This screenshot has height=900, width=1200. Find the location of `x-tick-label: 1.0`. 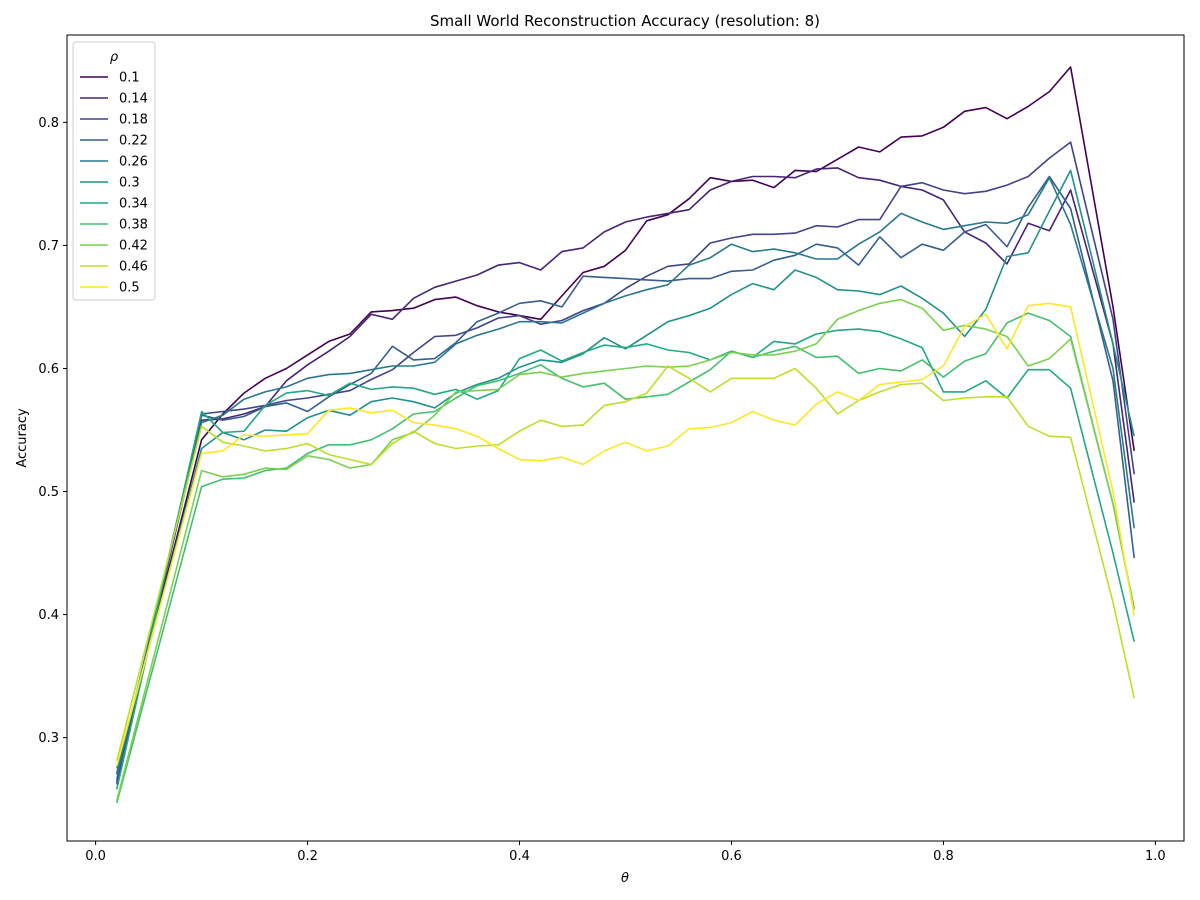

x-tick-label: 1.0 is located at coordinates (1155, 856).